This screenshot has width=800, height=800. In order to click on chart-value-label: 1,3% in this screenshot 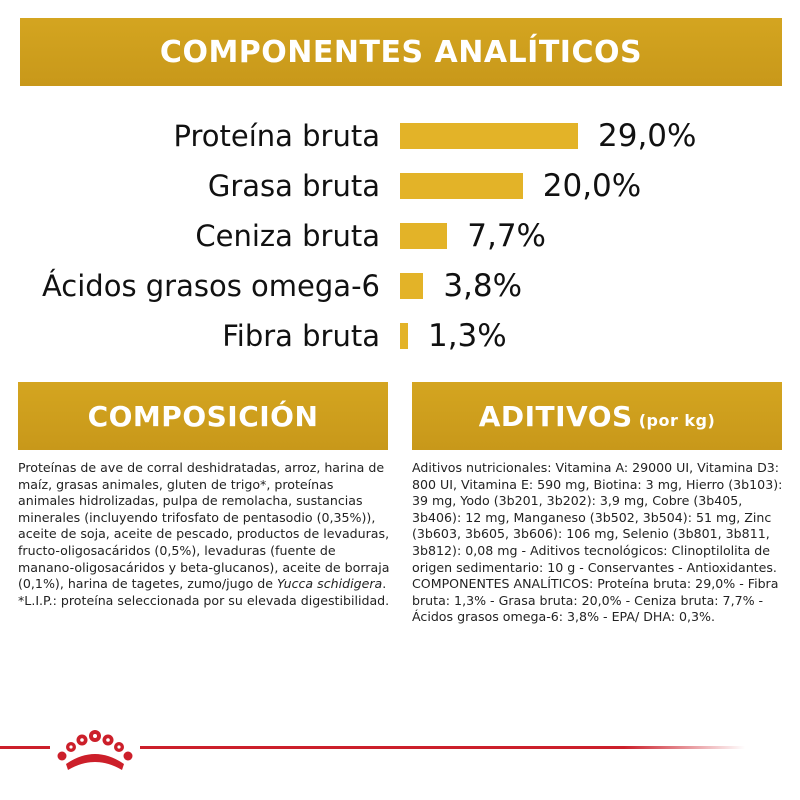, I will do `click(467, 336)`.